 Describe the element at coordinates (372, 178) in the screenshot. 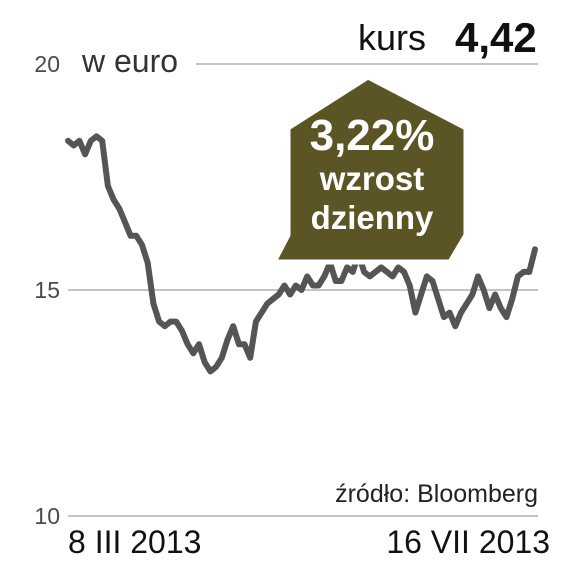

I see `badge-line-1: wzrost` at that location.